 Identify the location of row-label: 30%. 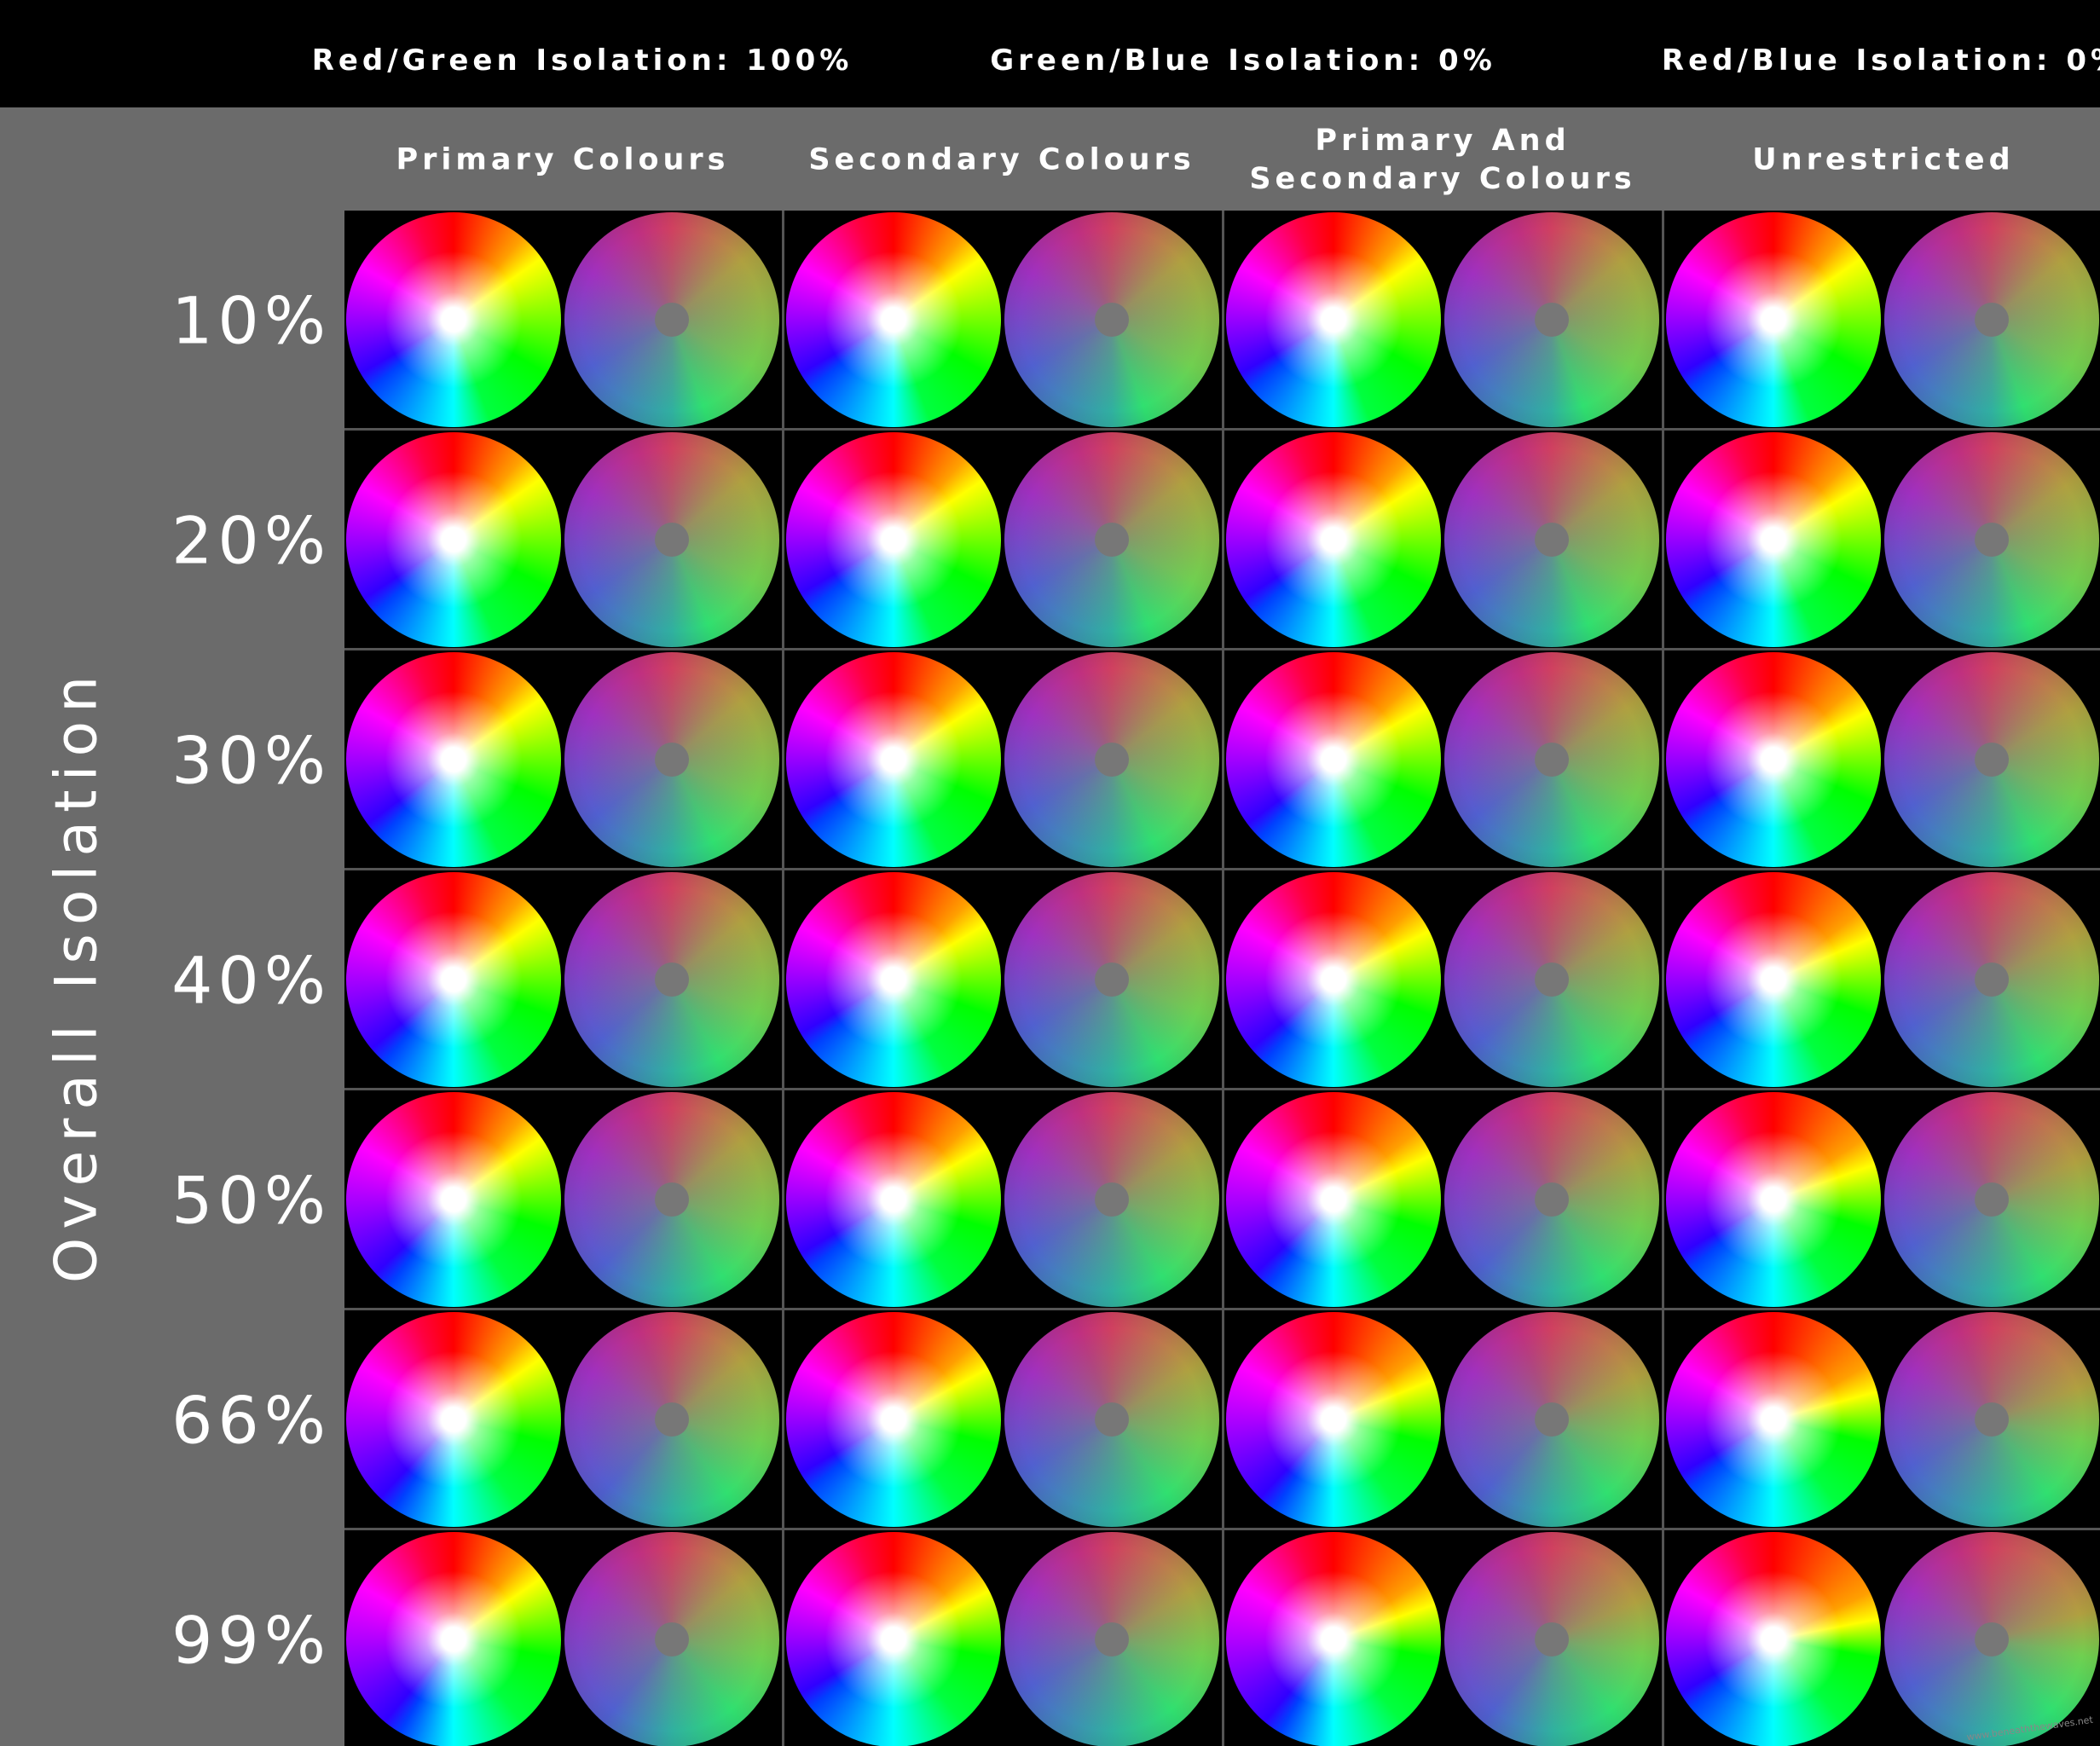
(251, 760).